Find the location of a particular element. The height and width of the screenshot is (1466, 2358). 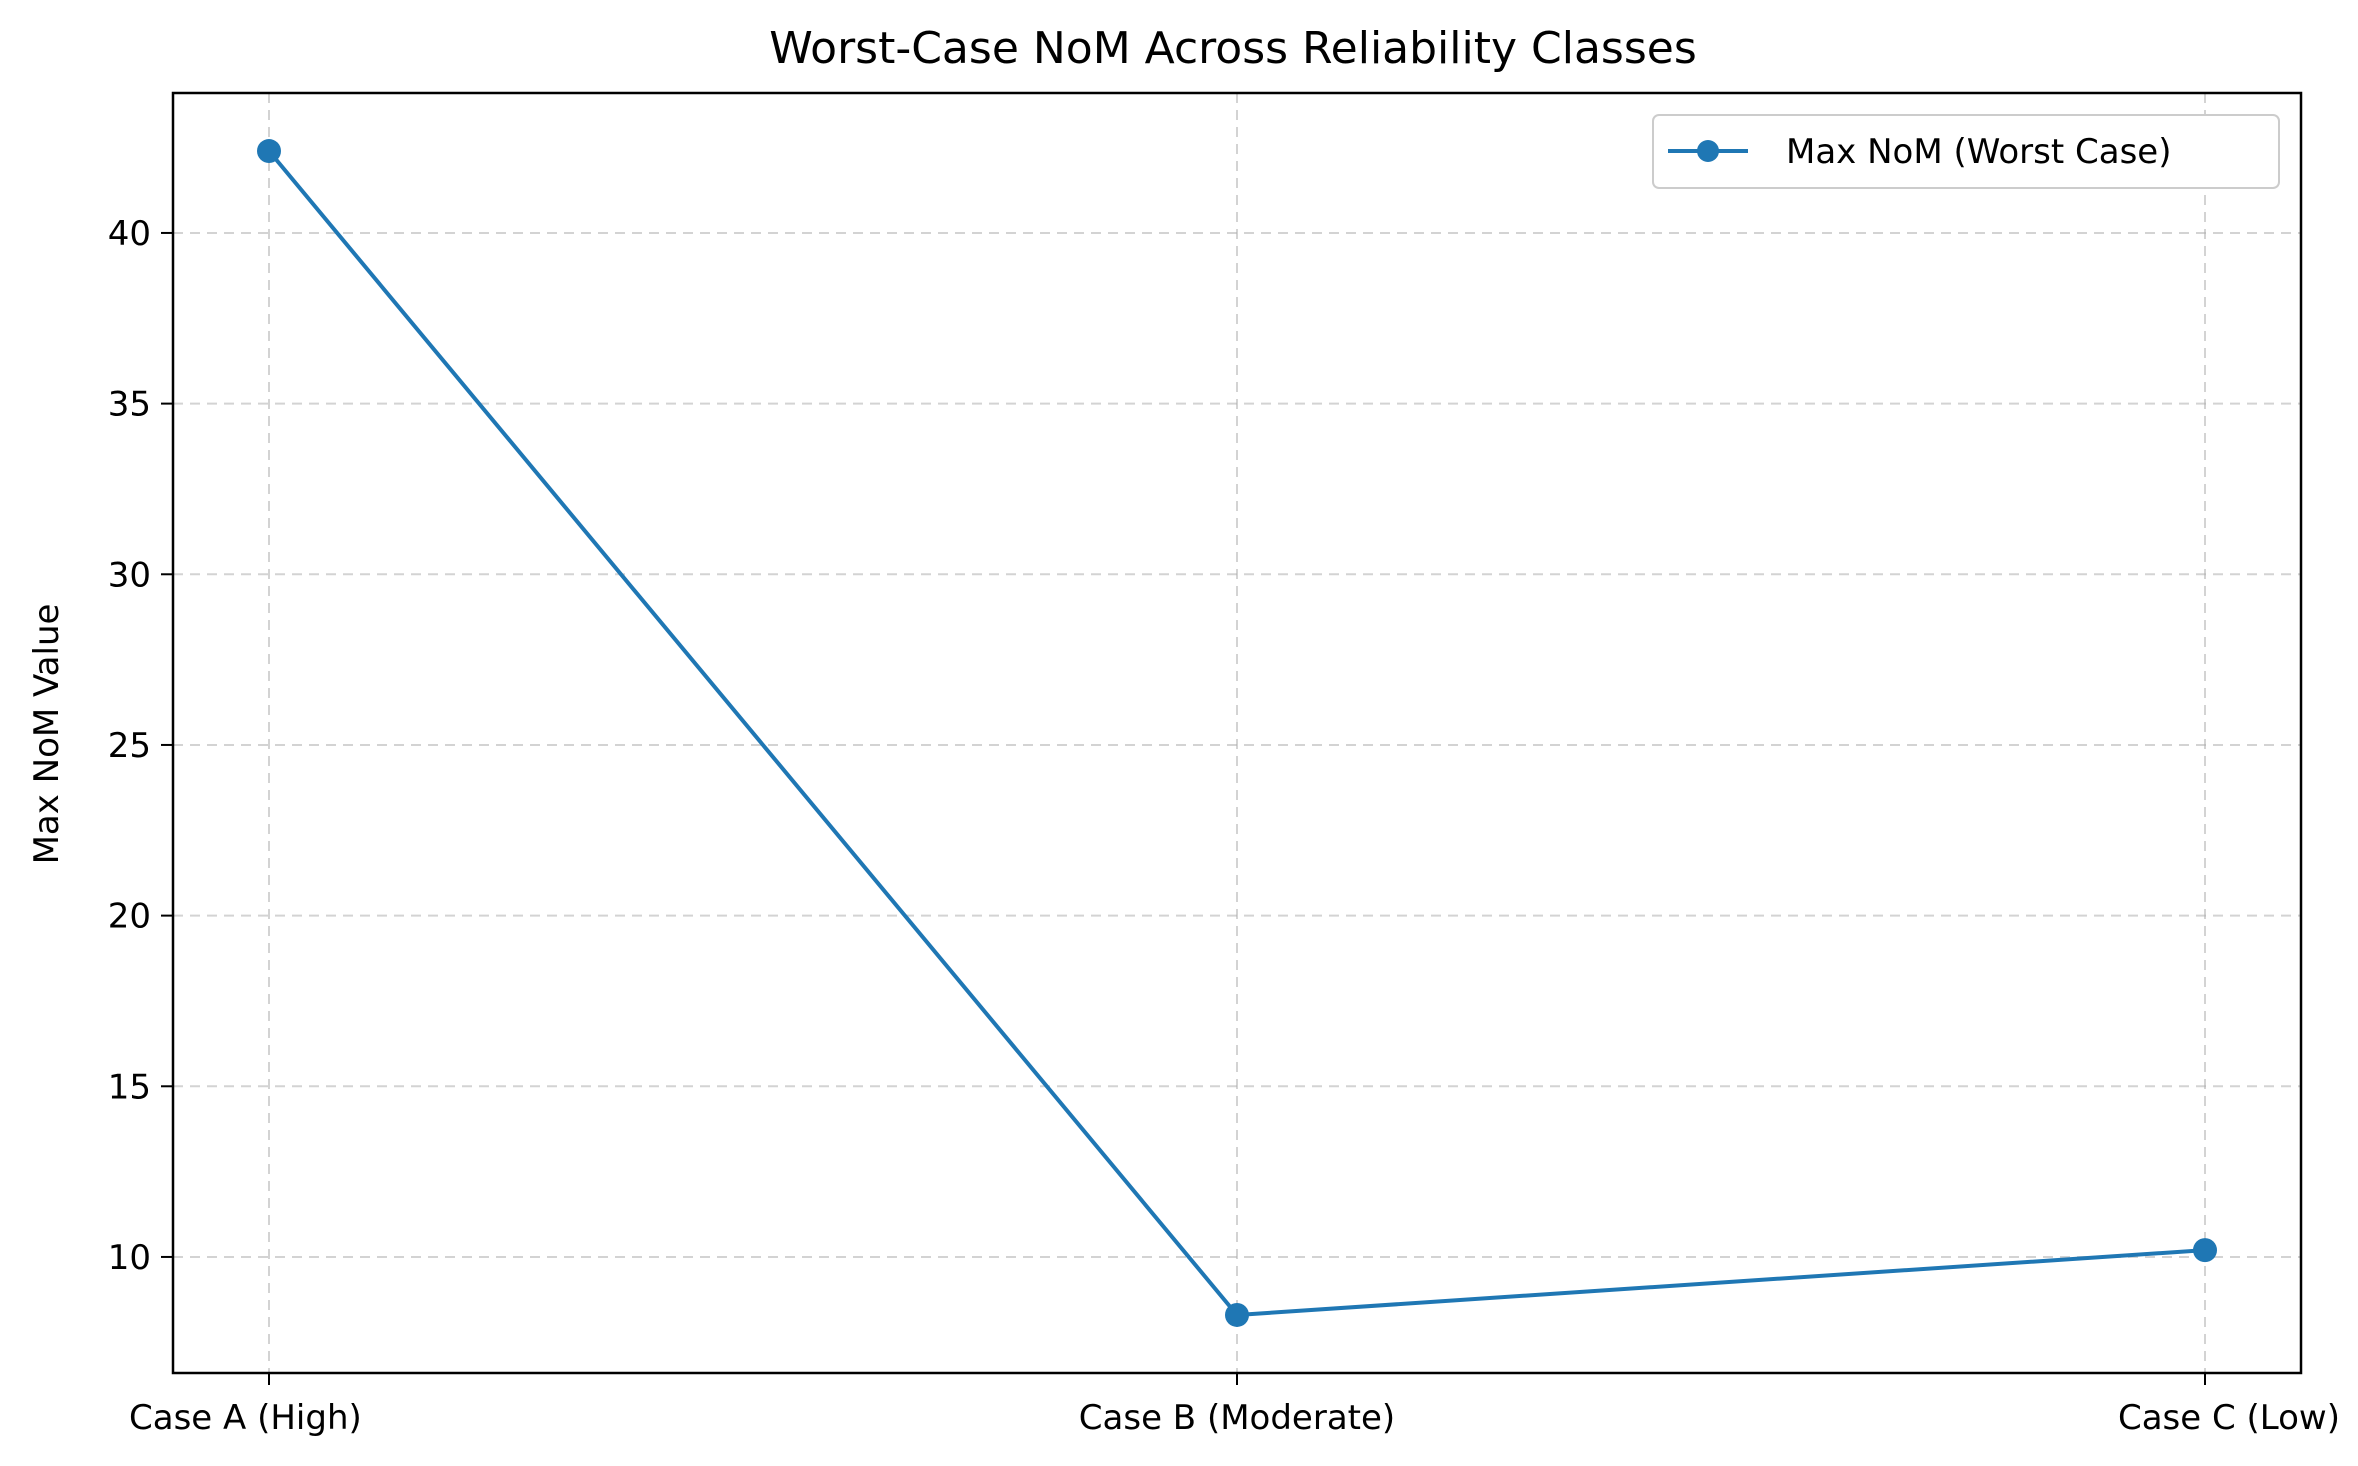

y-axis-label: Max NoM Value is located at coordinates (47, 734).